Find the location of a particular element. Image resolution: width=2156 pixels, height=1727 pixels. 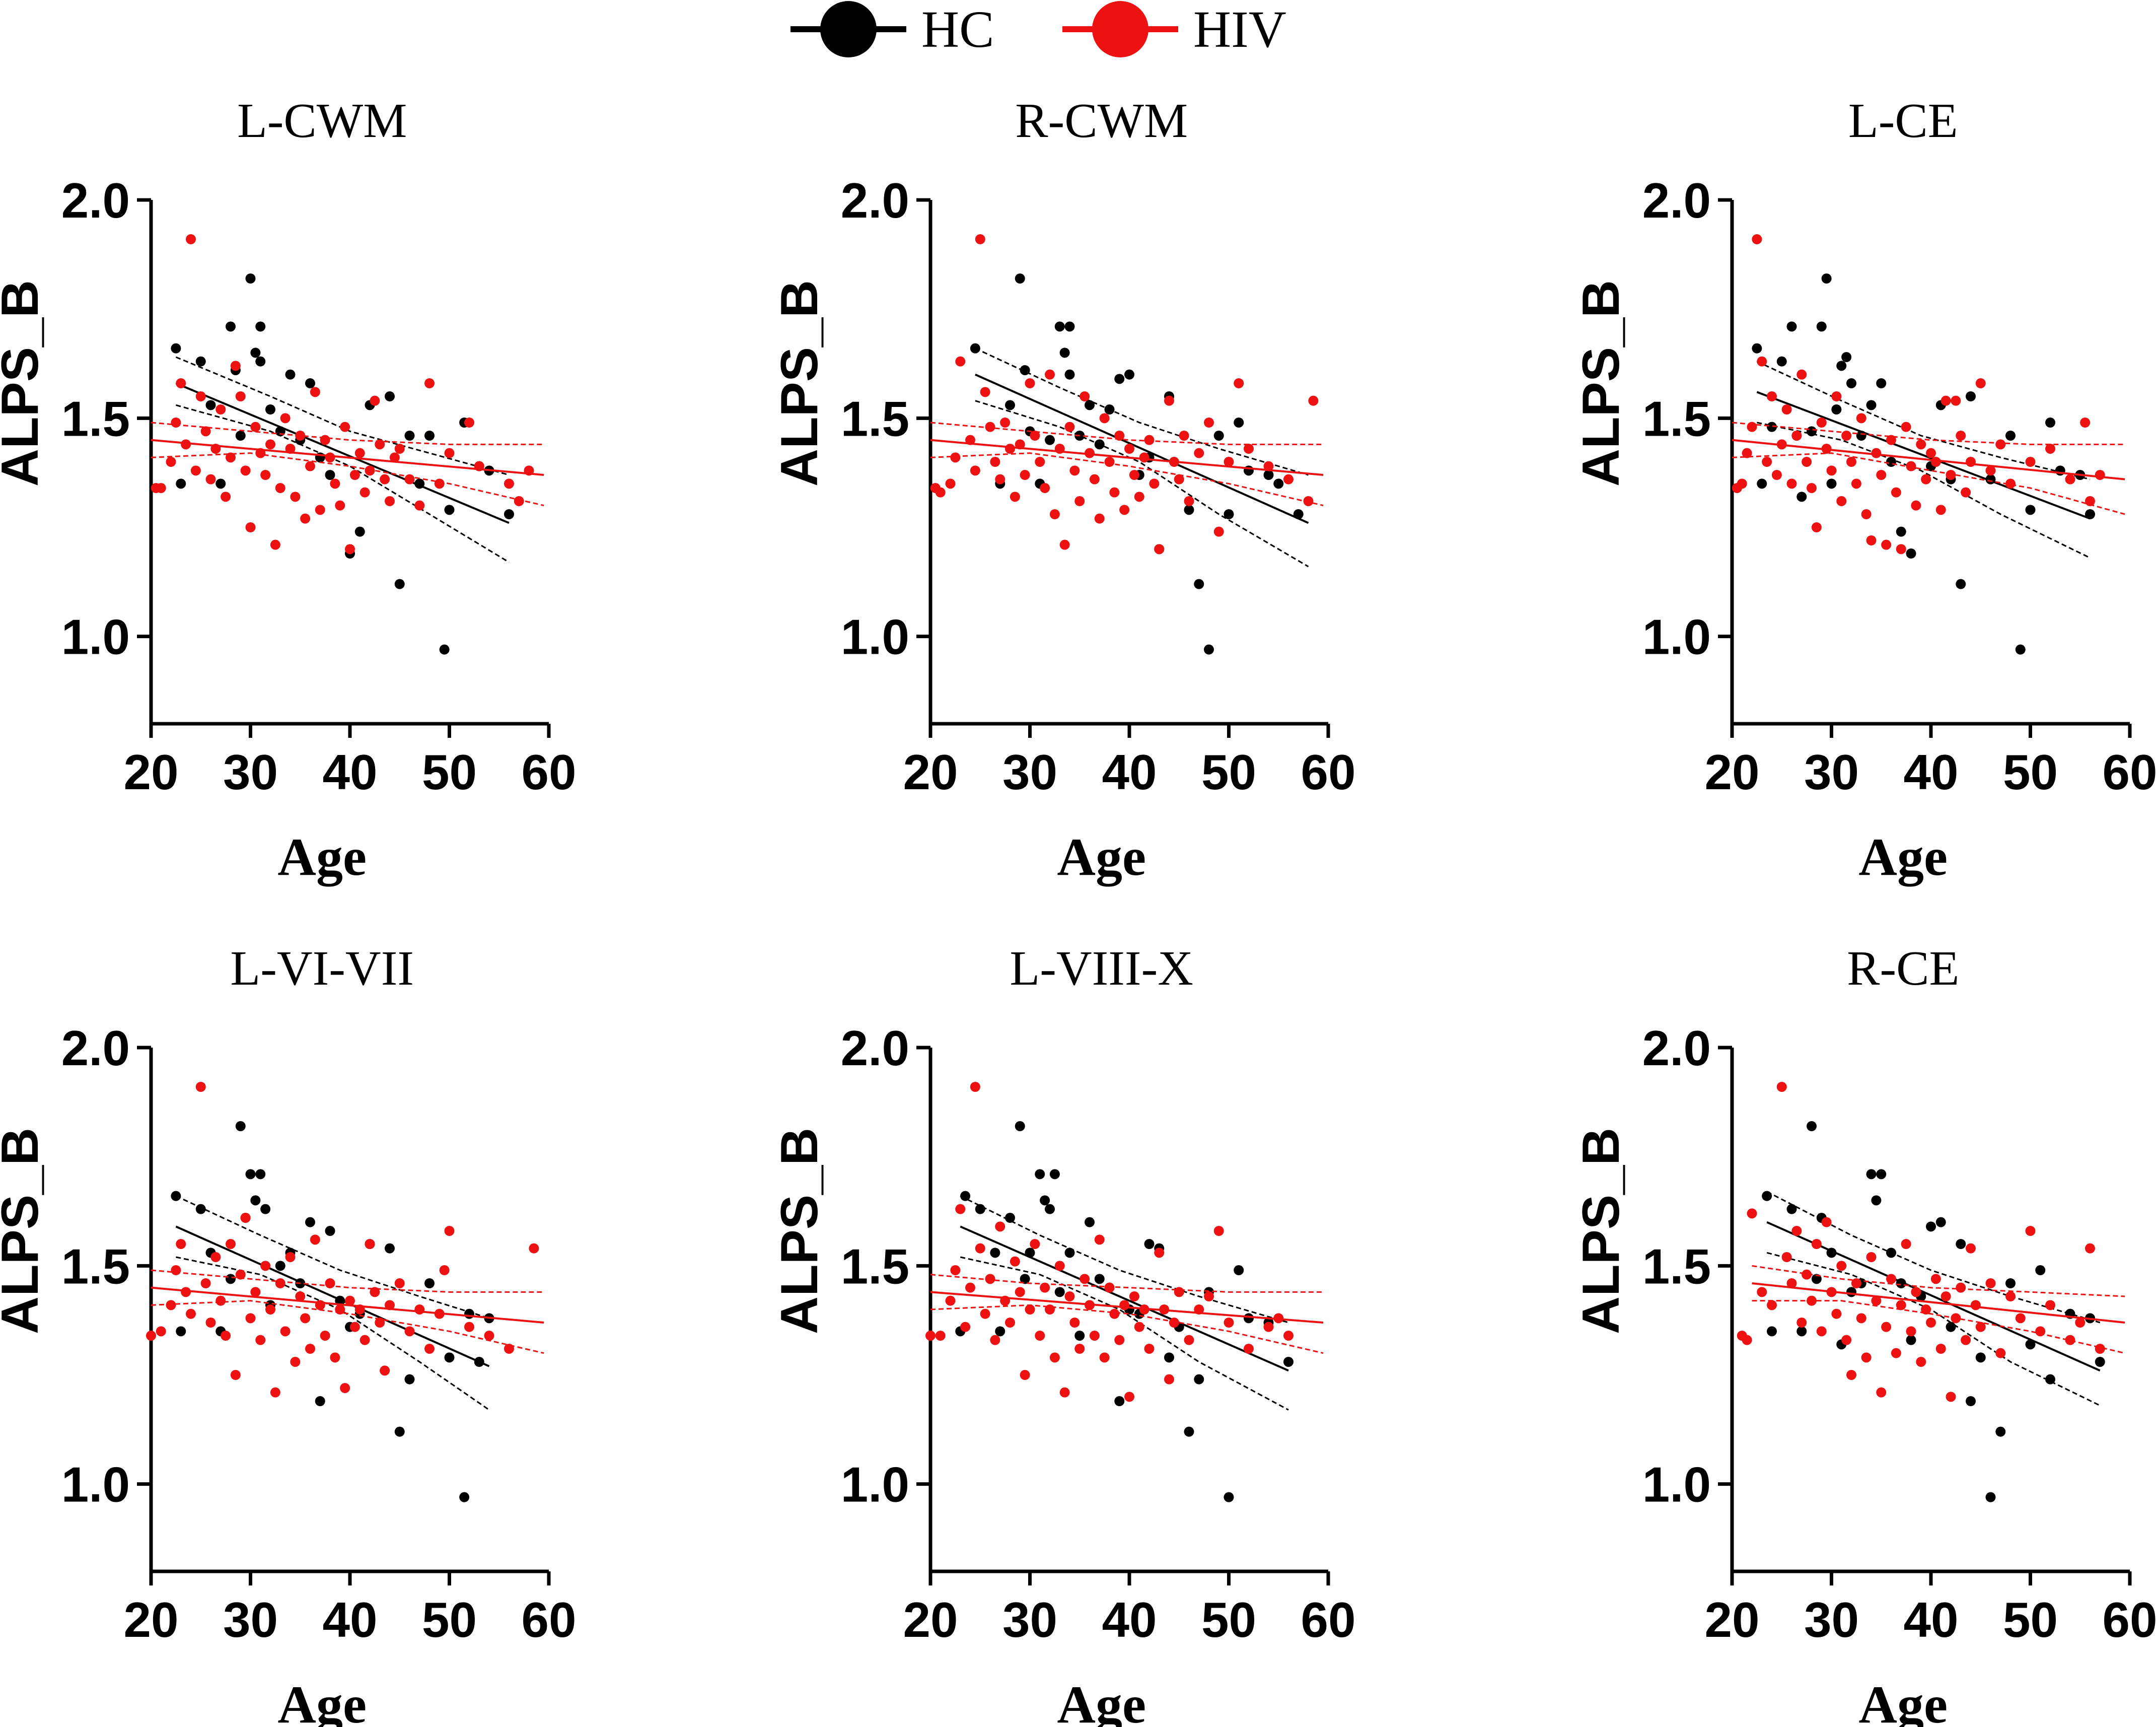

hiv-fit-line is located at coordinates (347, 1305).